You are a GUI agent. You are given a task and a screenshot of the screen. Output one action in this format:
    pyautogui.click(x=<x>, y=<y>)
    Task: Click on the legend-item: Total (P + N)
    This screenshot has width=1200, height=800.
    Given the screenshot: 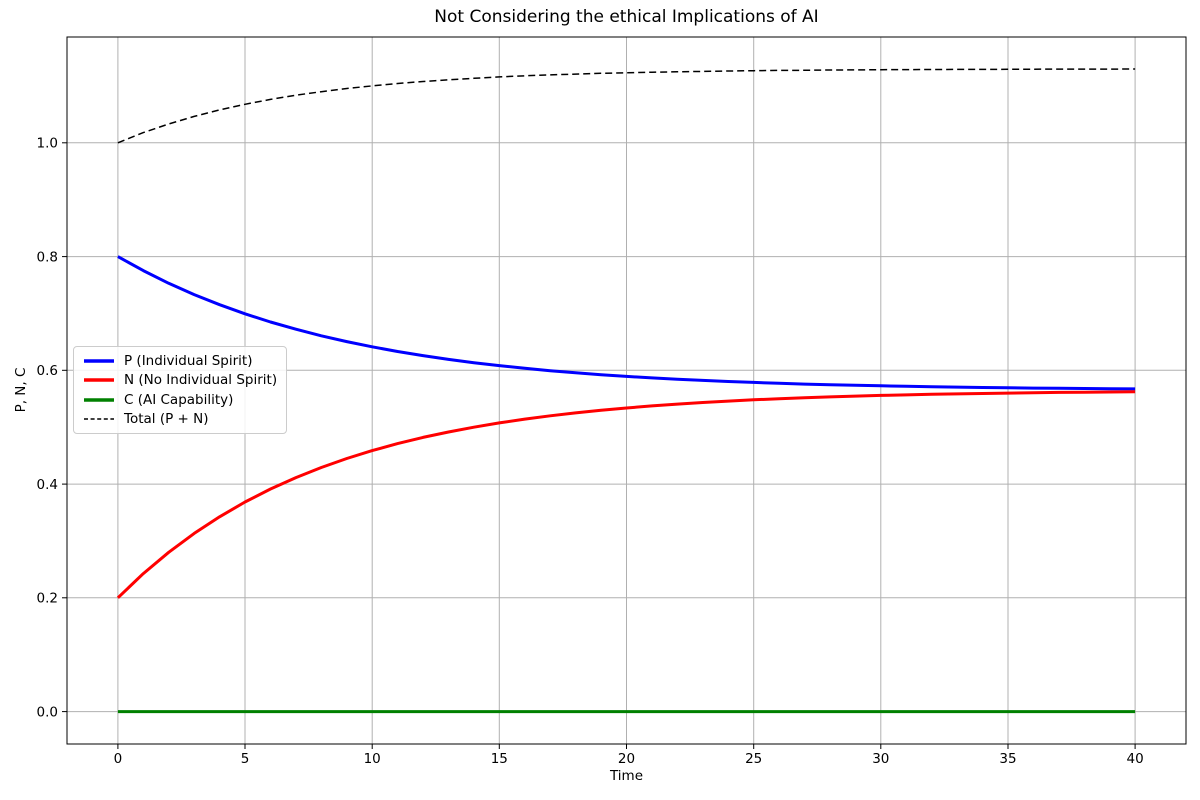 What is the action you would take?
    pyautogui.click(x=180, y=420)
    